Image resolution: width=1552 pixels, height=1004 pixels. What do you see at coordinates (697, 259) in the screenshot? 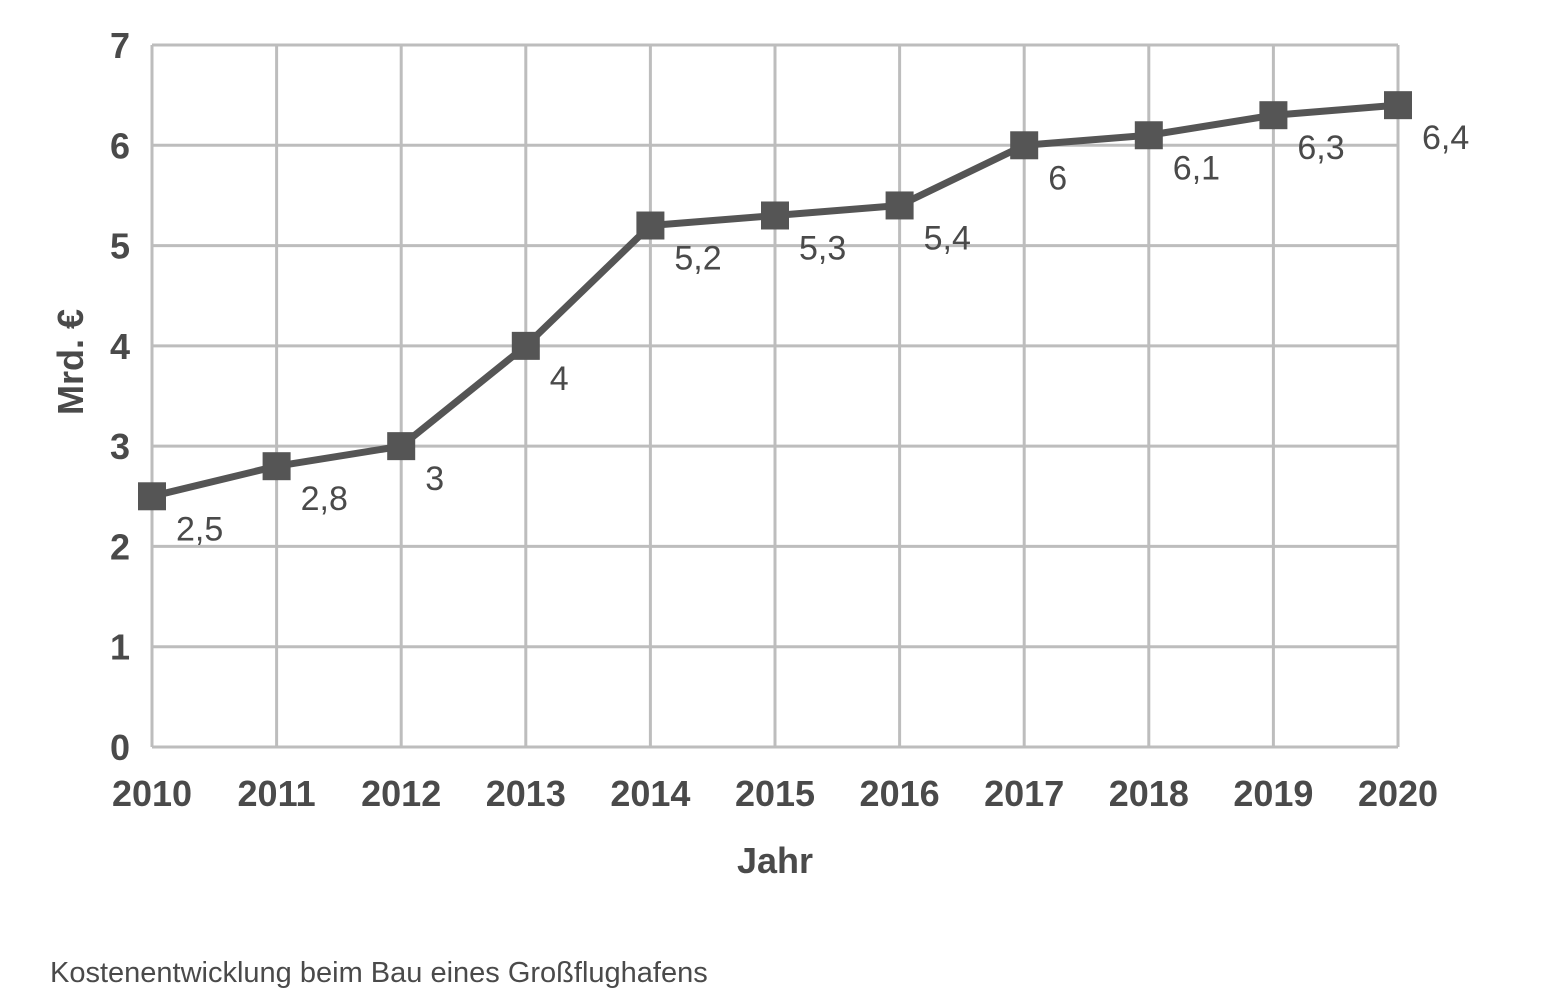
I see `data-label: 5,2` at bounding box center [697, 259].